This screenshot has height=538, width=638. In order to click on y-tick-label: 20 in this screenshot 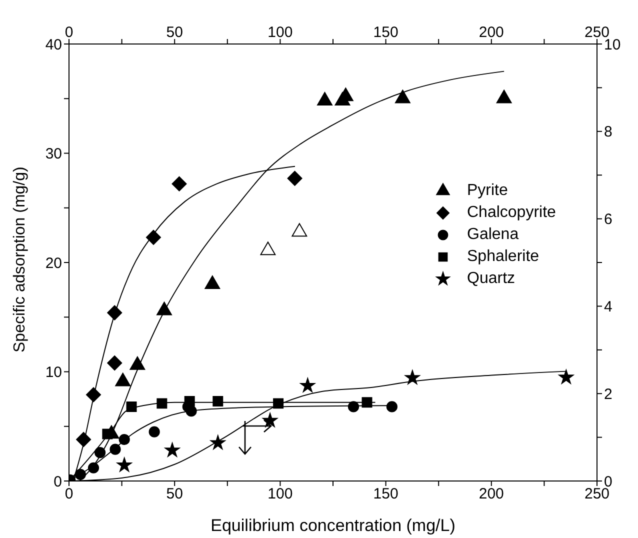, I will do `click(53, 263)`.